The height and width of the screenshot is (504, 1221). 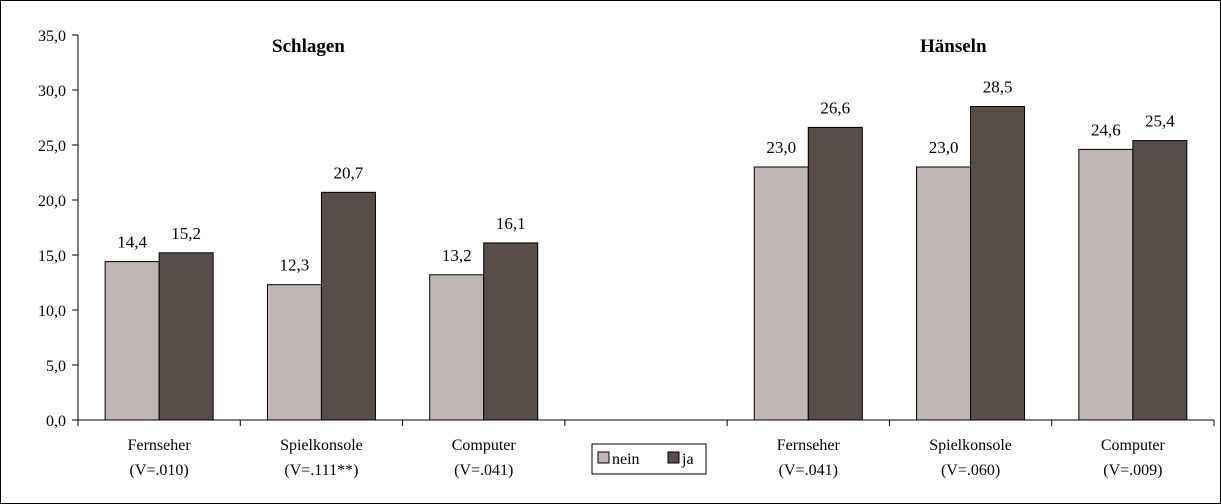 I want to click on y-tick-label: 35,0, so click(x=52, y=36).